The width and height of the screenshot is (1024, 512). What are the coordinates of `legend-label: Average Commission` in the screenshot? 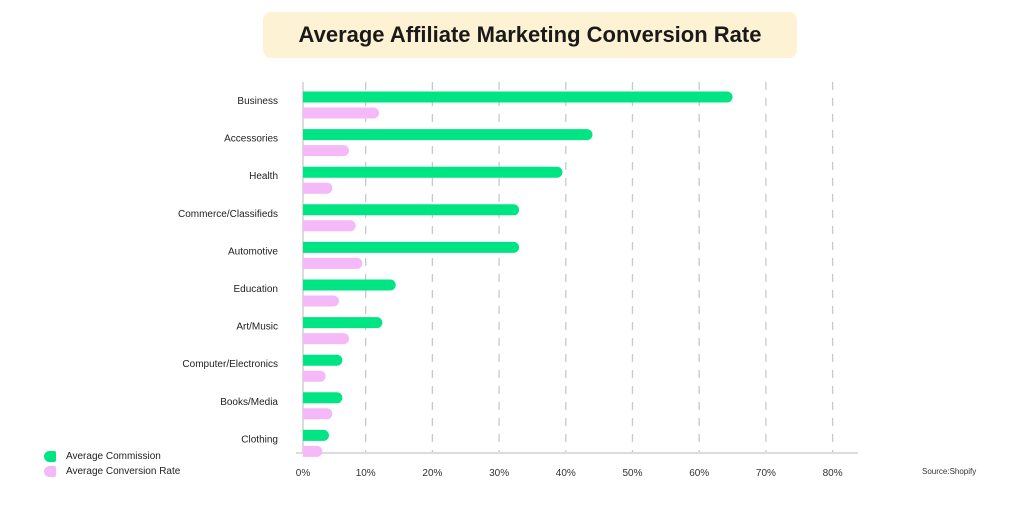 It's located at (113, 456).